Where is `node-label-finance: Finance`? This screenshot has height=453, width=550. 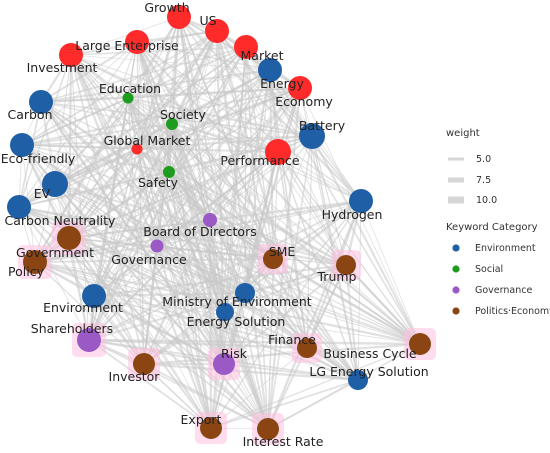 node-label-finance: Finance is located at coordinates (292, 339).